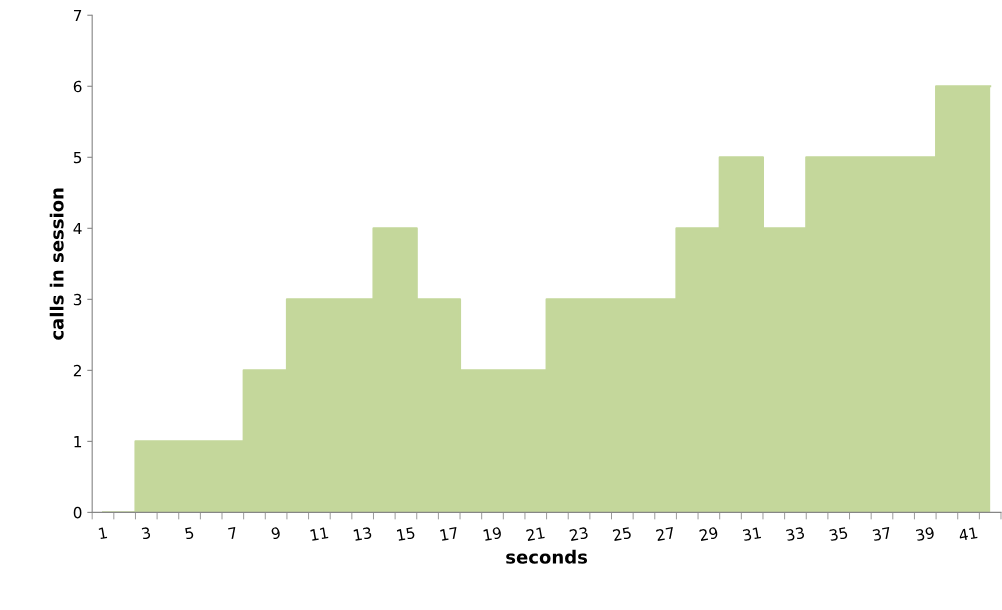 The image size is (1002, 610). Describe the element at coordinates (882, 534) in the screenshot. I see `x-tick-label: 37` at that location.